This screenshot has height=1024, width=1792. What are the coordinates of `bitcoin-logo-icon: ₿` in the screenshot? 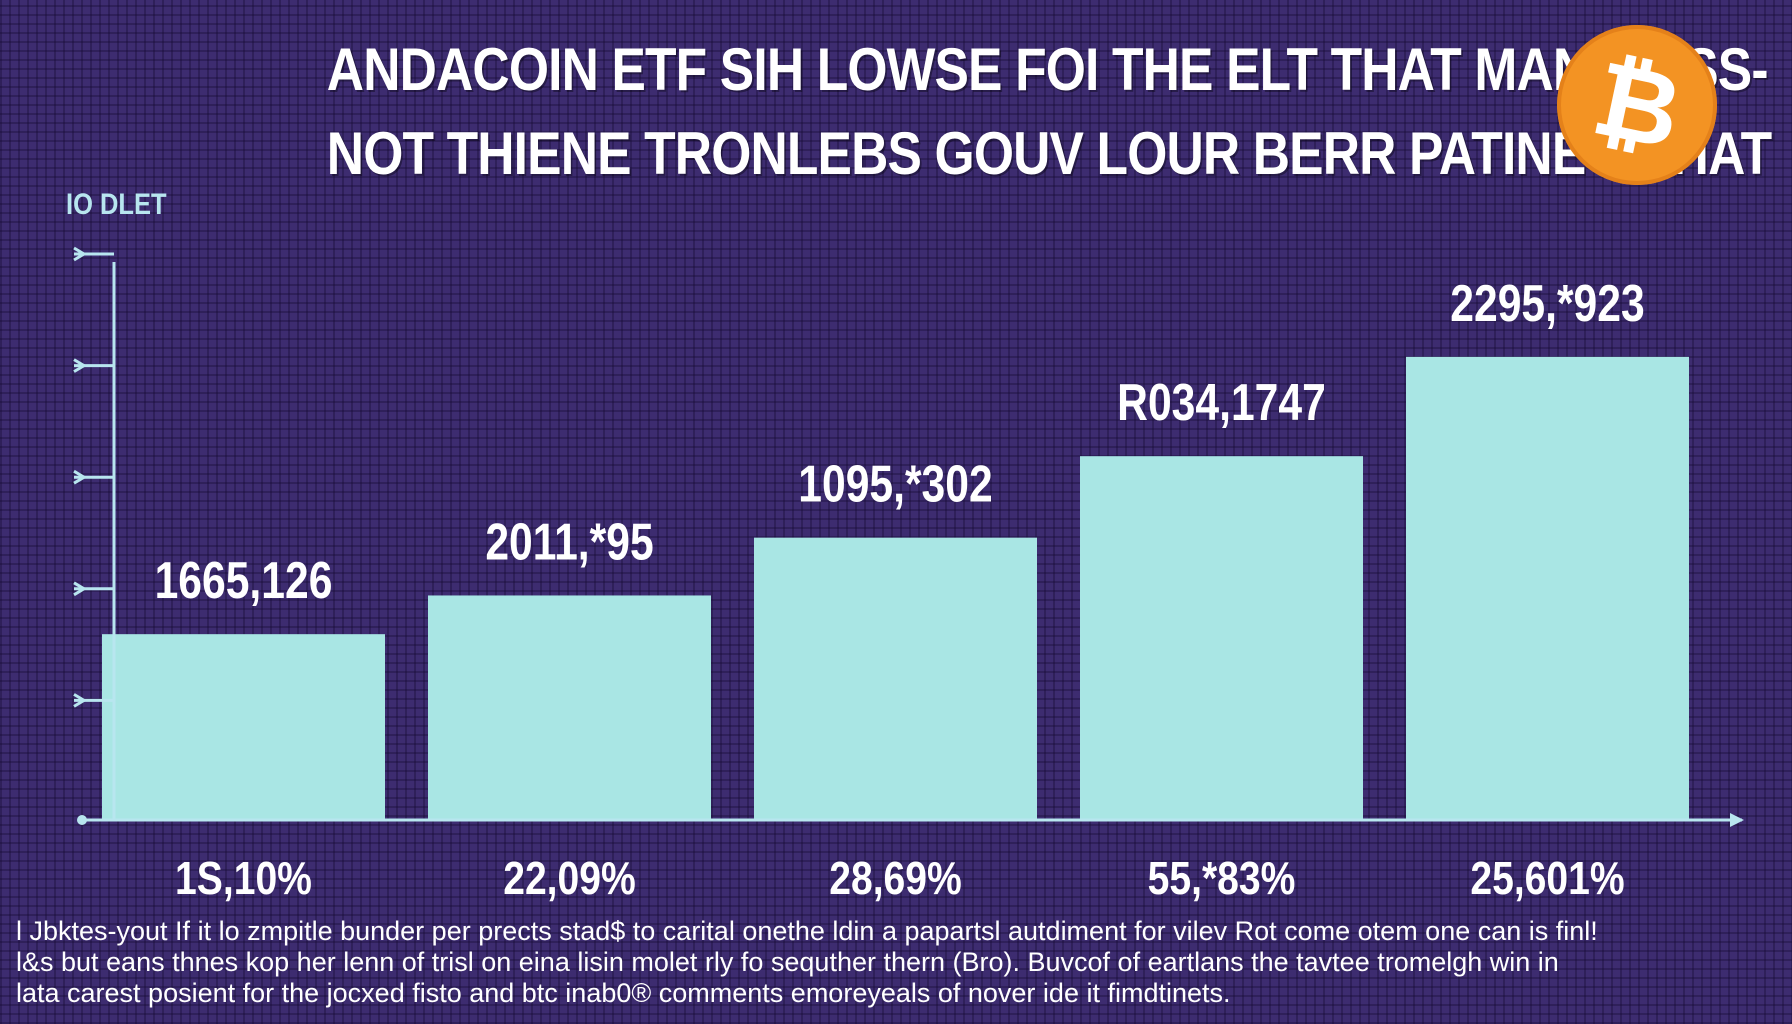 It's located at (1637, 105).